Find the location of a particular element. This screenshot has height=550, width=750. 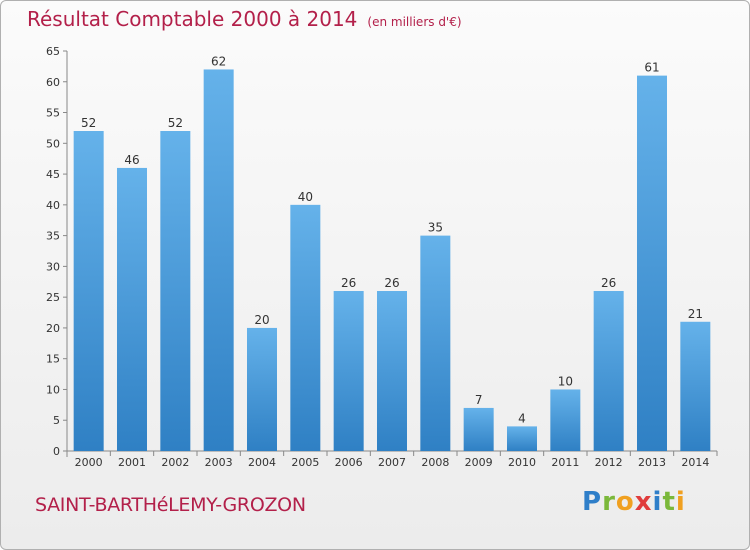

x-tick-label: 2007 is located at coordinates (392, 462).